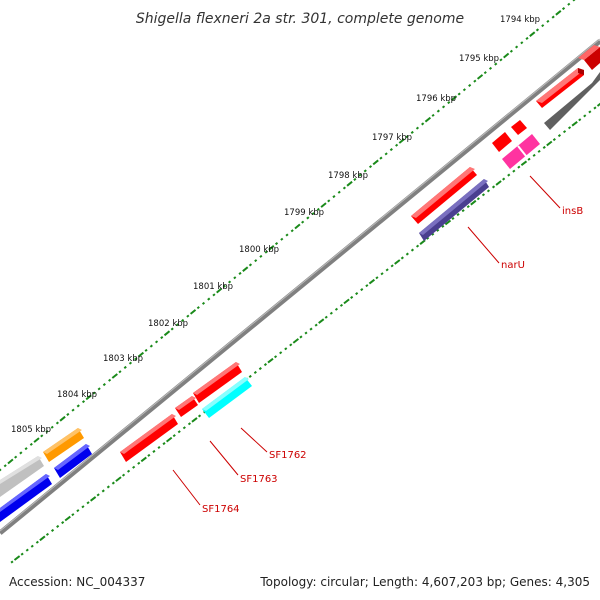 This screenshot has height=600, width=600. Describe the element at coordinates (26, 498) in the screenshot. I see `gene-block-blue-left` at that location.